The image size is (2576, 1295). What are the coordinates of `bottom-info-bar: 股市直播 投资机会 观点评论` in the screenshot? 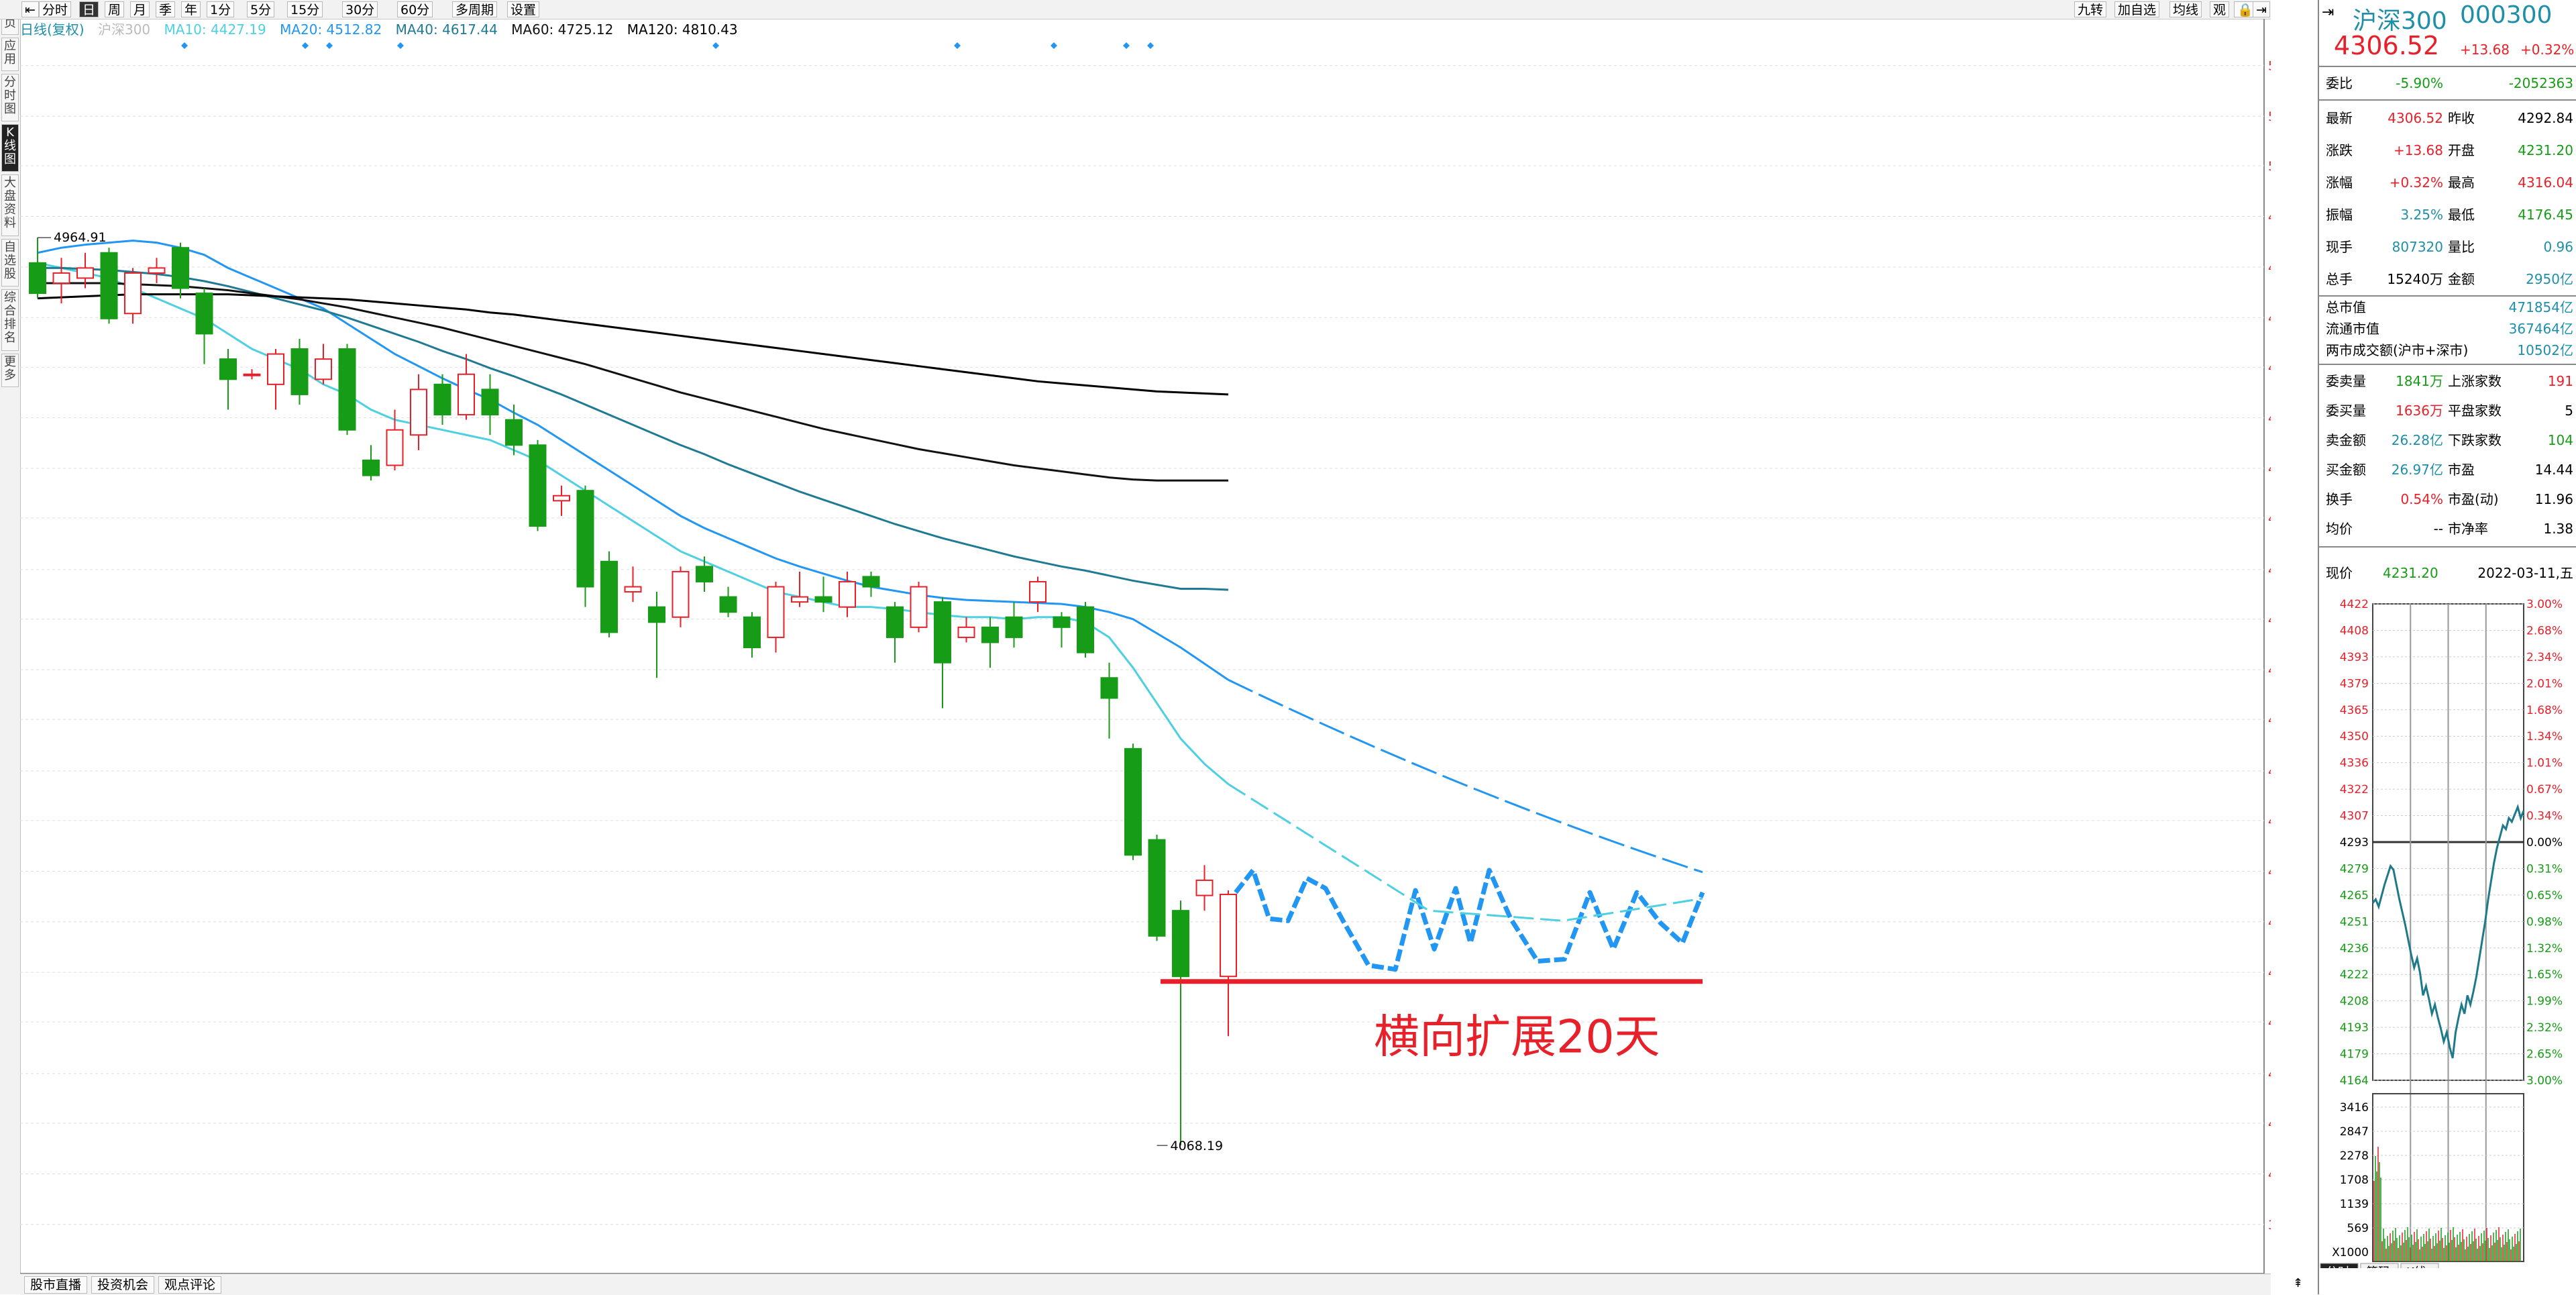 It's located at (1145, 1284).